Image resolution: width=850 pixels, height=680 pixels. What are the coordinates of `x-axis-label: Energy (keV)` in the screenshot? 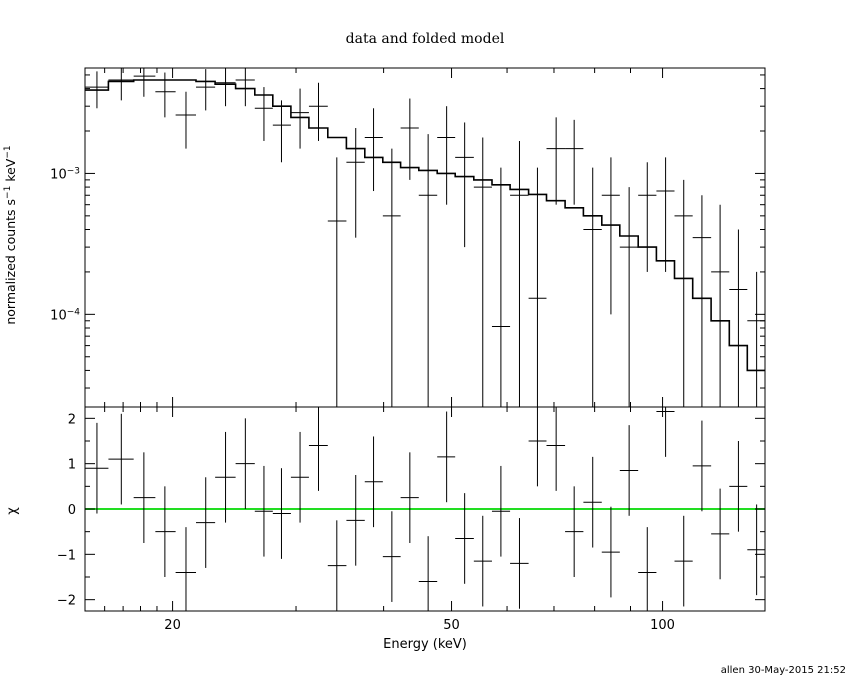 It's located at (425, 644).